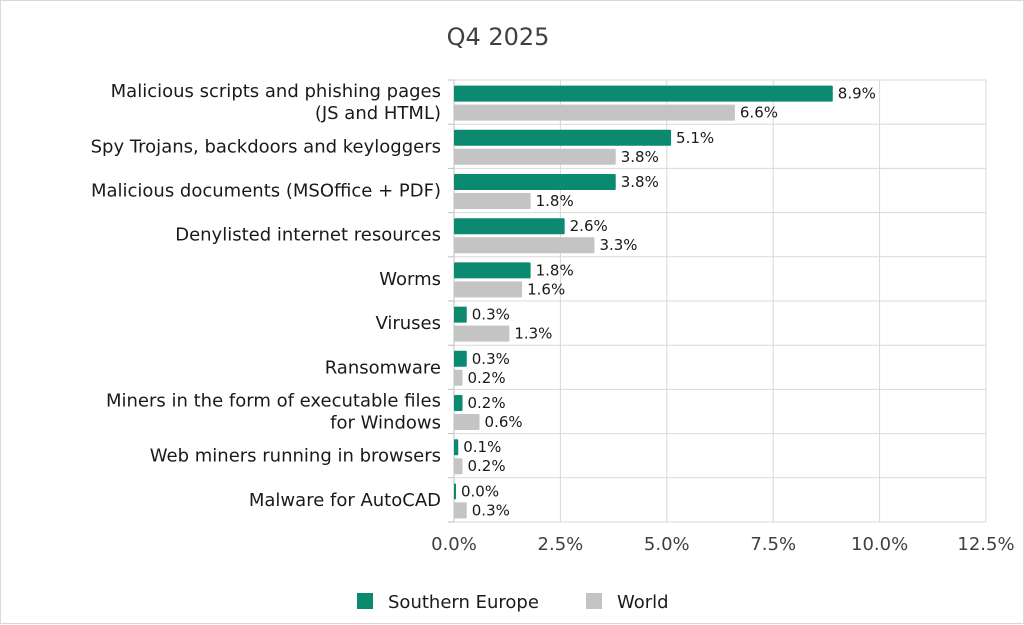 This screenshot has height=625, width=1024. What do you see at coordinates (410, 279) in the screenshot?
I see `category-label: Worms` at bounding box center [410, 279].